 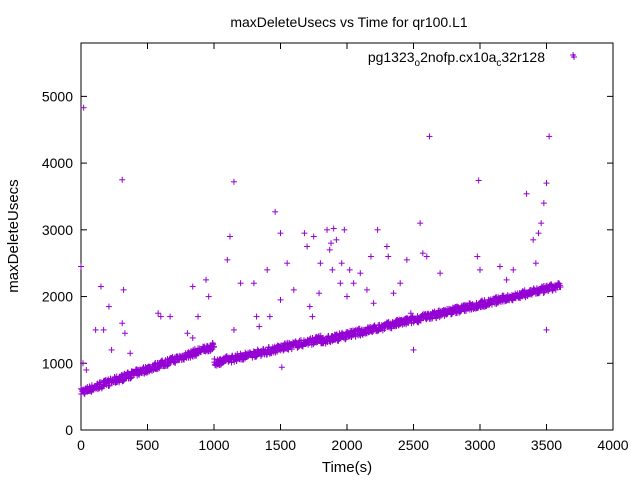 I want to click on y-tick-label: 5000, so click(x=57, y=96).